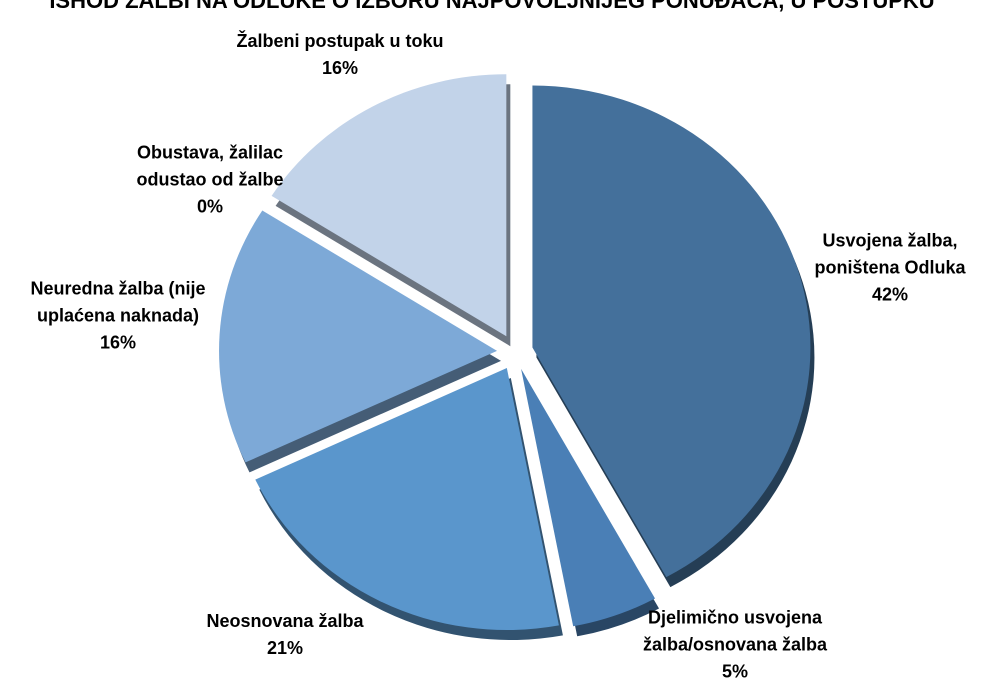 This screenshot has height=686, width=984. Describe the element at coordinates (209, 206) in the screenshot. I see `value-label: 0%` at that location.